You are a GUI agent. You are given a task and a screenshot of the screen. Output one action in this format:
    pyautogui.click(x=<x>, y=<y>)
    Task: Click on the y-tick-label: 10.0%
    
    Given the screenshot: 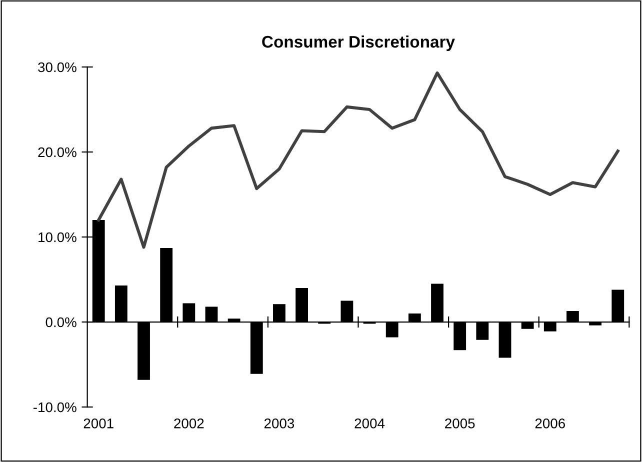 What is the action you would take?
    pyautogui.click(x=57, y=237)
    